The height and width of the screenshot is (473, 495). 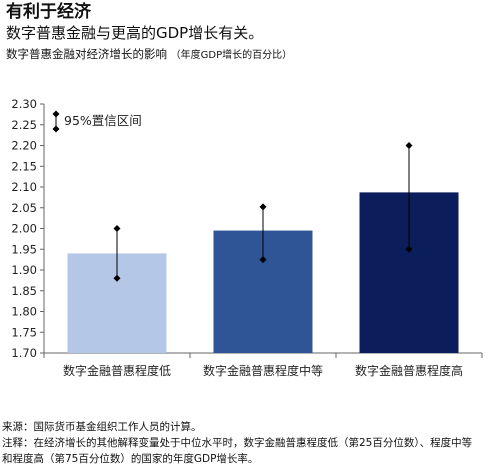 I want to click on legend-label: 95%置信区间, so click(x=103, y=120).